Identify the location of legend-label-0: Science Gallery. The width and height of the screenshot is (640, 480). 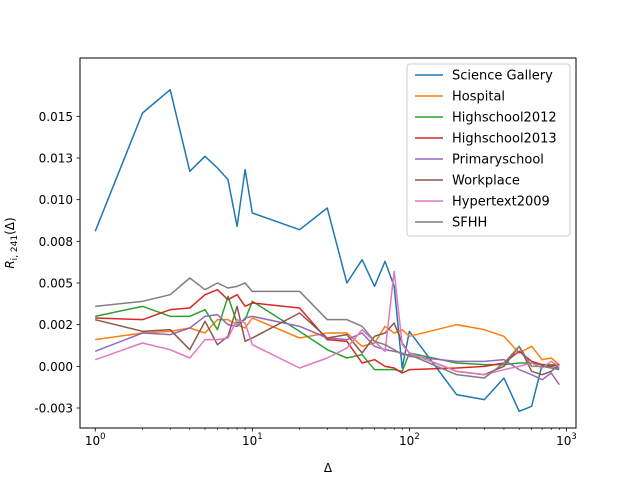
(502, 76).